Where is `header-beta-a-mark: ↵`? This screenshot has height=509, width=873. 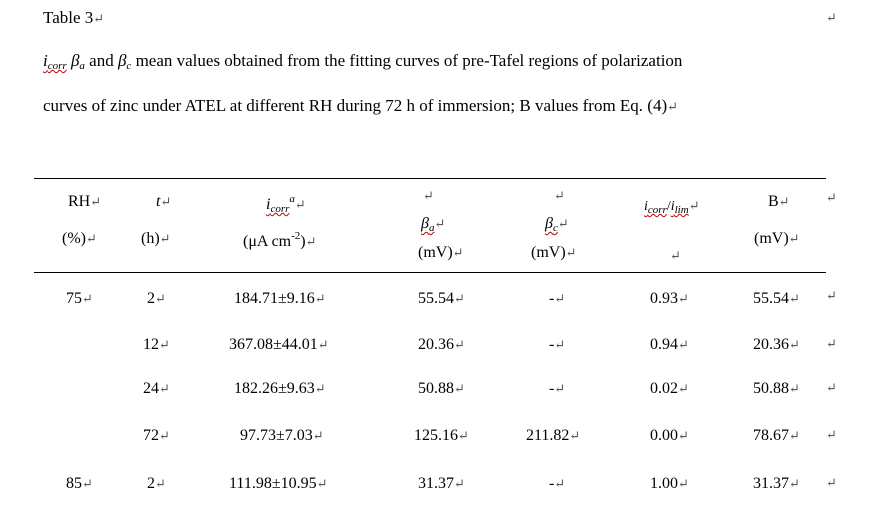
header-beta-a-mark: ↵ is located at coordinates (428, 195).